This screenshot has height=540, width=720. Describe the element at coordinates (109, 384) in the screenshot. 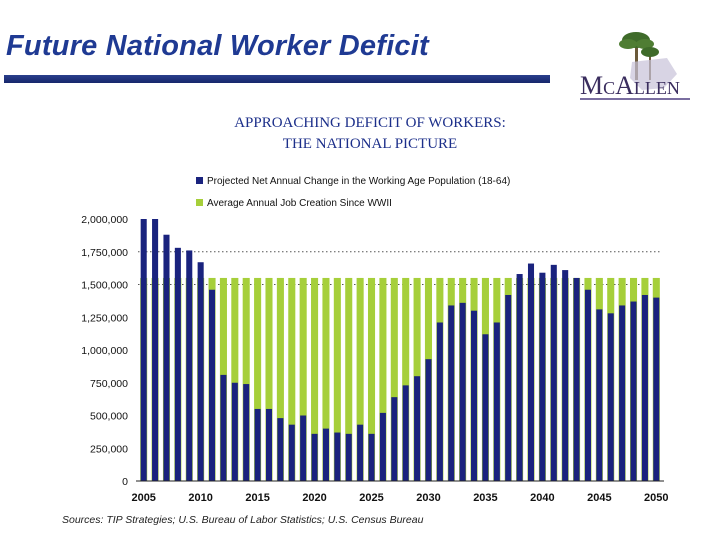

I see `y-tick-label: 750,000` at that location.